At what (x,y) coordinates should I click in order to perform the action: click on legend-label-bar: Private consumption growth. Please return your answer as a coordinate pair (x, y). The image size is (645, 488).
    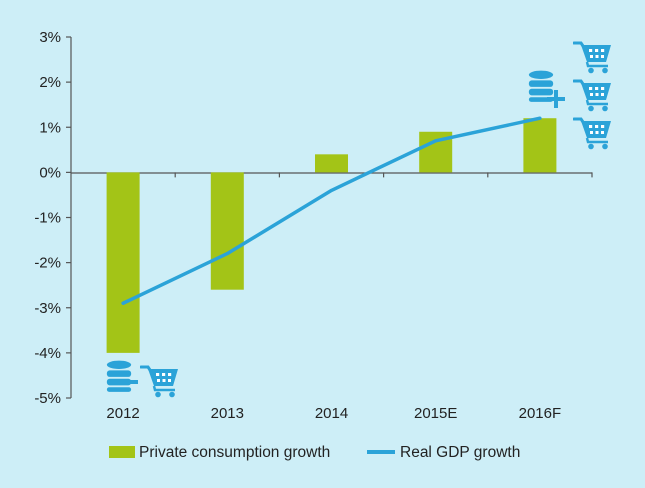
    Looking at the image, I should click on (234, 452).